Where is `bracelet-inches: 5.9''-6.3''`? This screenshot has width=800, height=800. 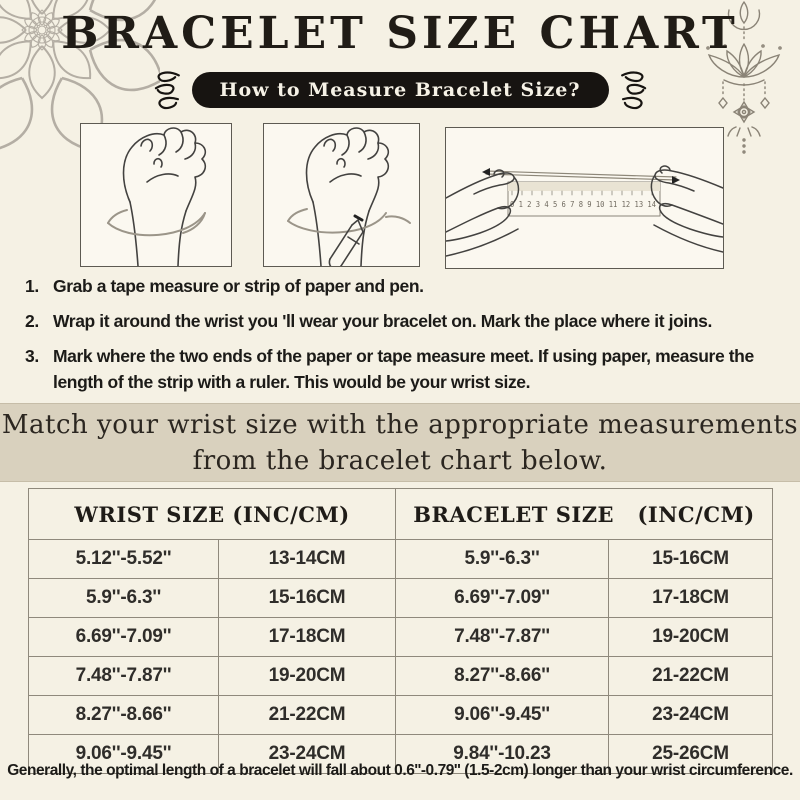
bracelet-inches: 5.9''-6.3'' is located at coordinates (502, 559).